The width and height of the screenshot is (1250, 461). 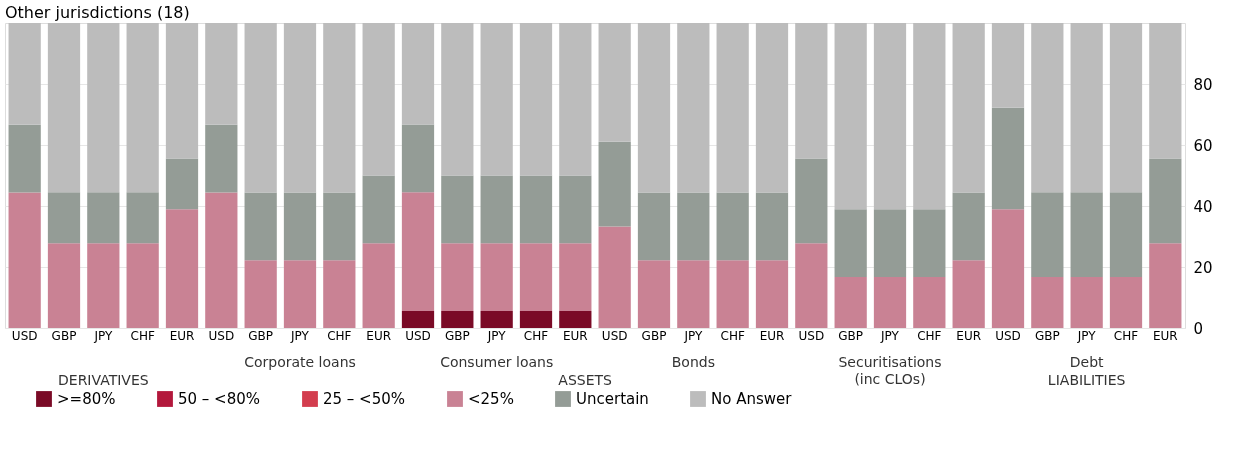 What do you see at coordinates (1203, 84) in the screenshot?
I see `y-tick-label: 80` at bounding box center [1203, 84].